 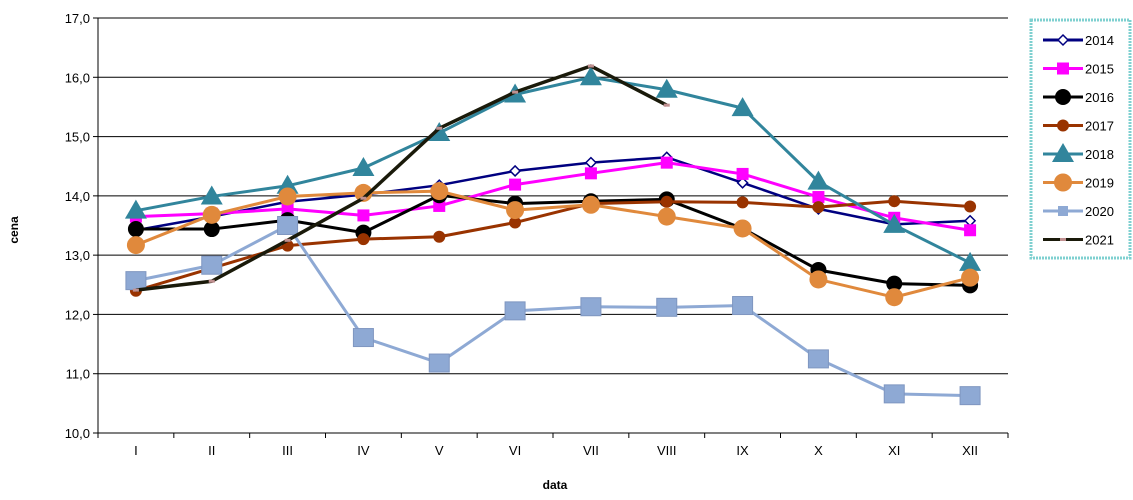 What do you see at coordinates (667, 450) in the screenshot?
I see `x-tick-label: VIII` at bounding box center [667, 450].